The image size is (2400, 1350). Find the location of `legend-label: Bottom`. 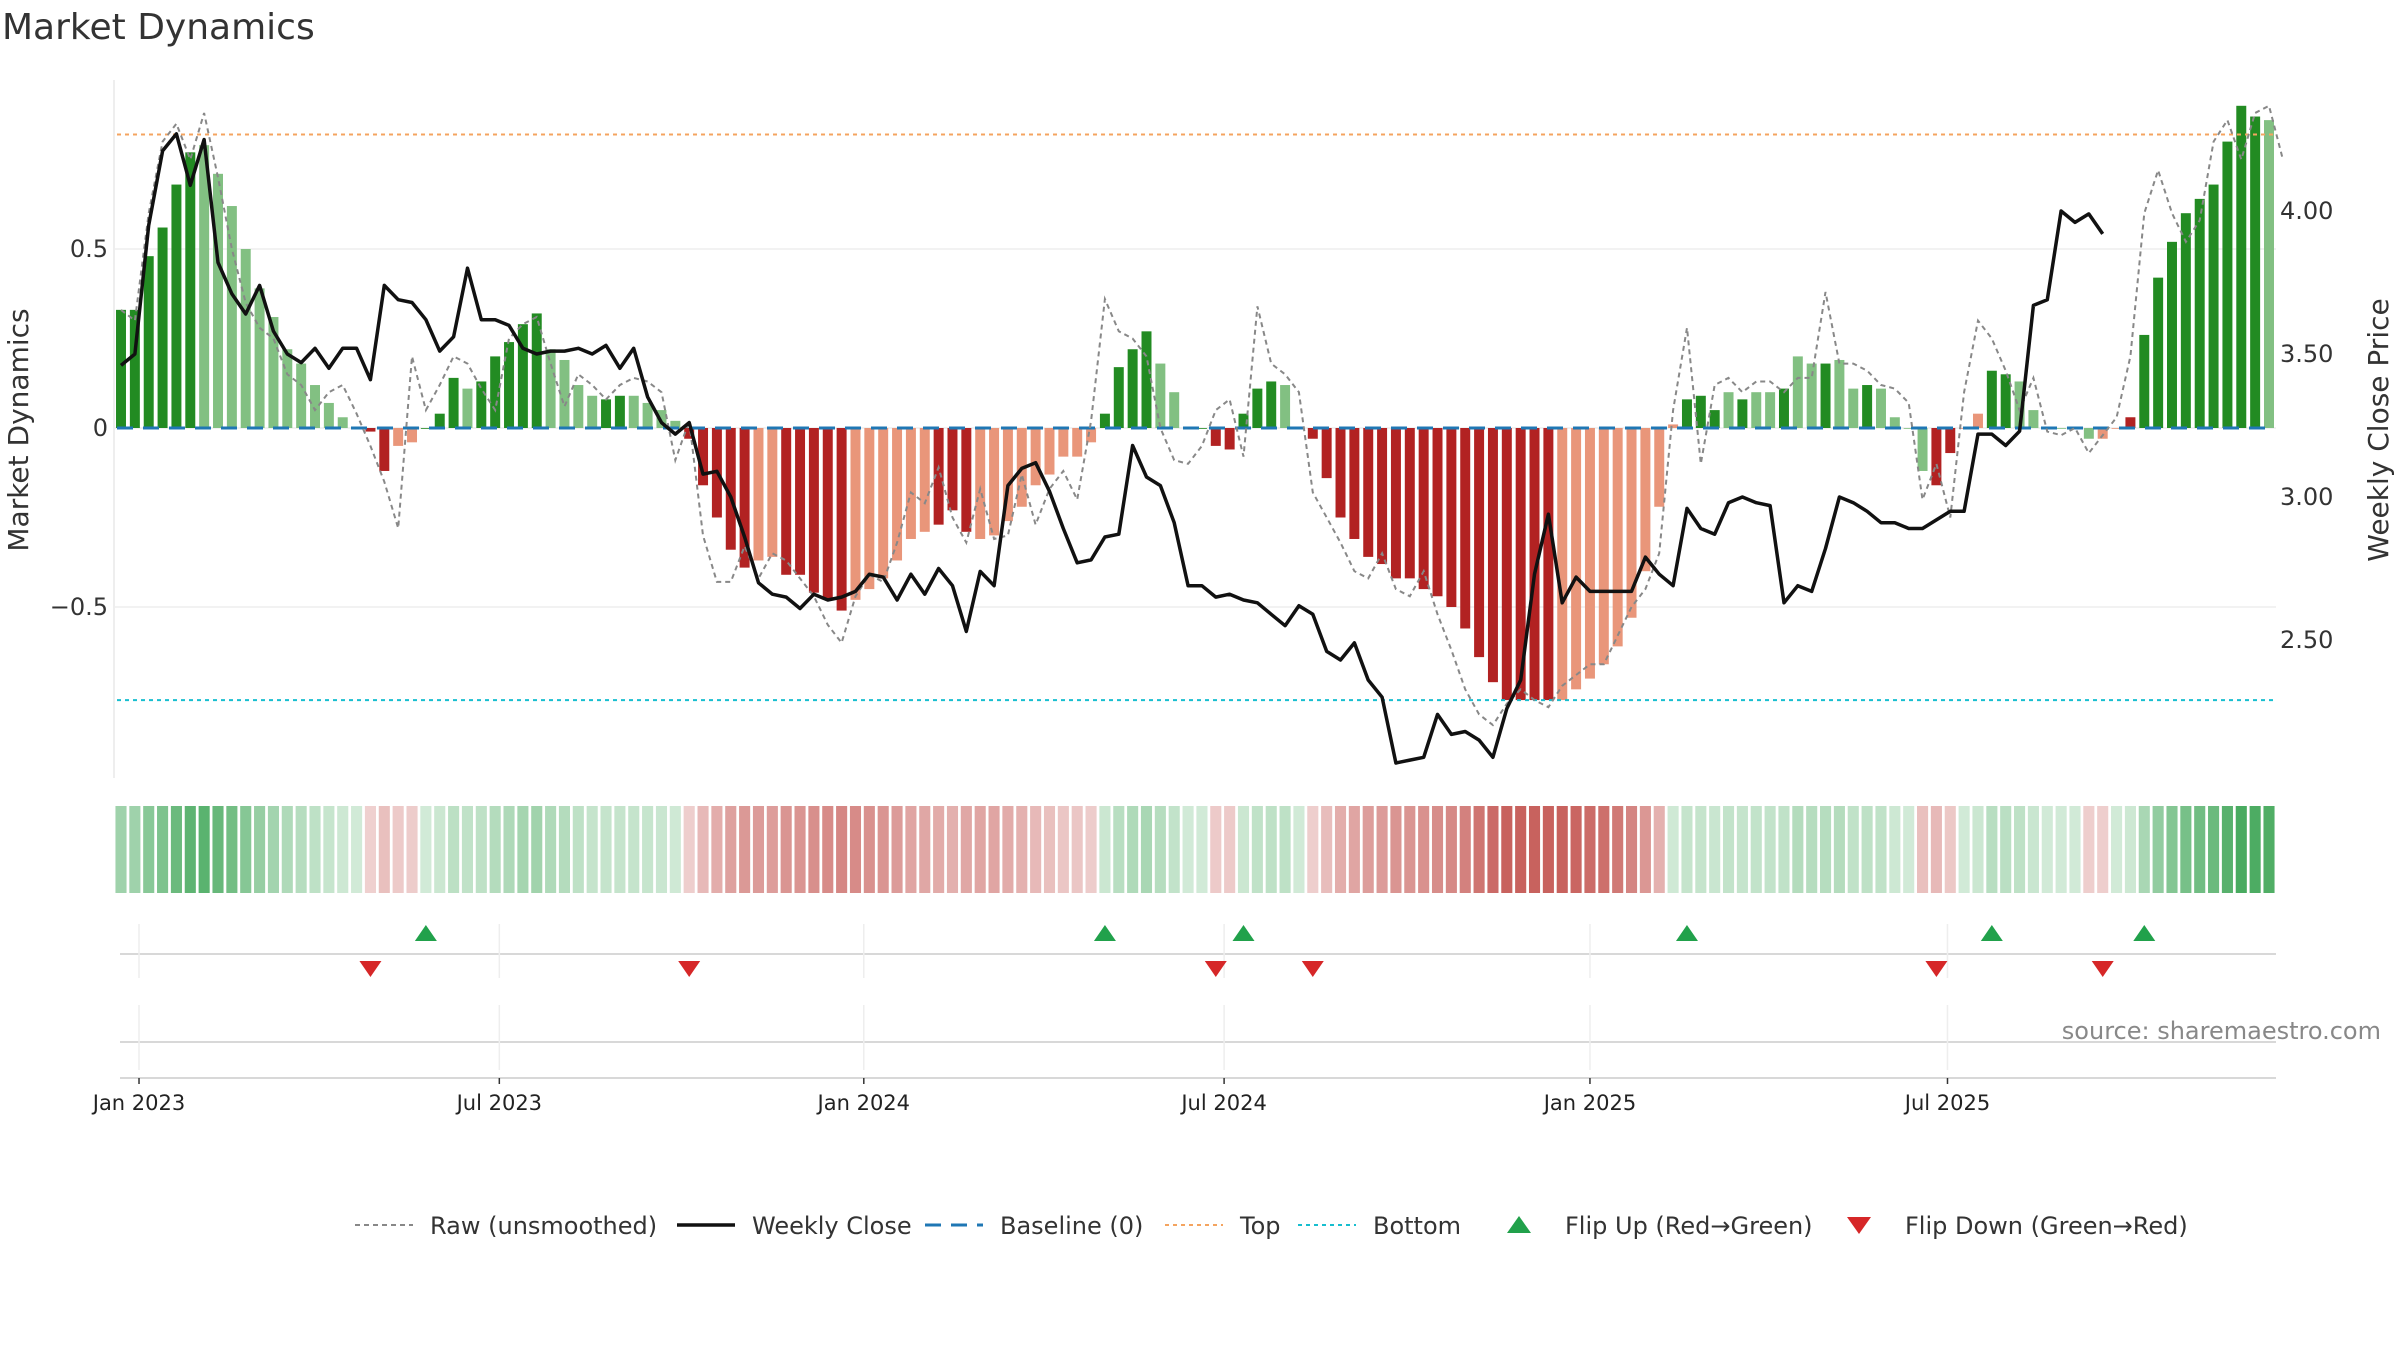

legend-label: Bottom is located at coordinates (1417, 1226).